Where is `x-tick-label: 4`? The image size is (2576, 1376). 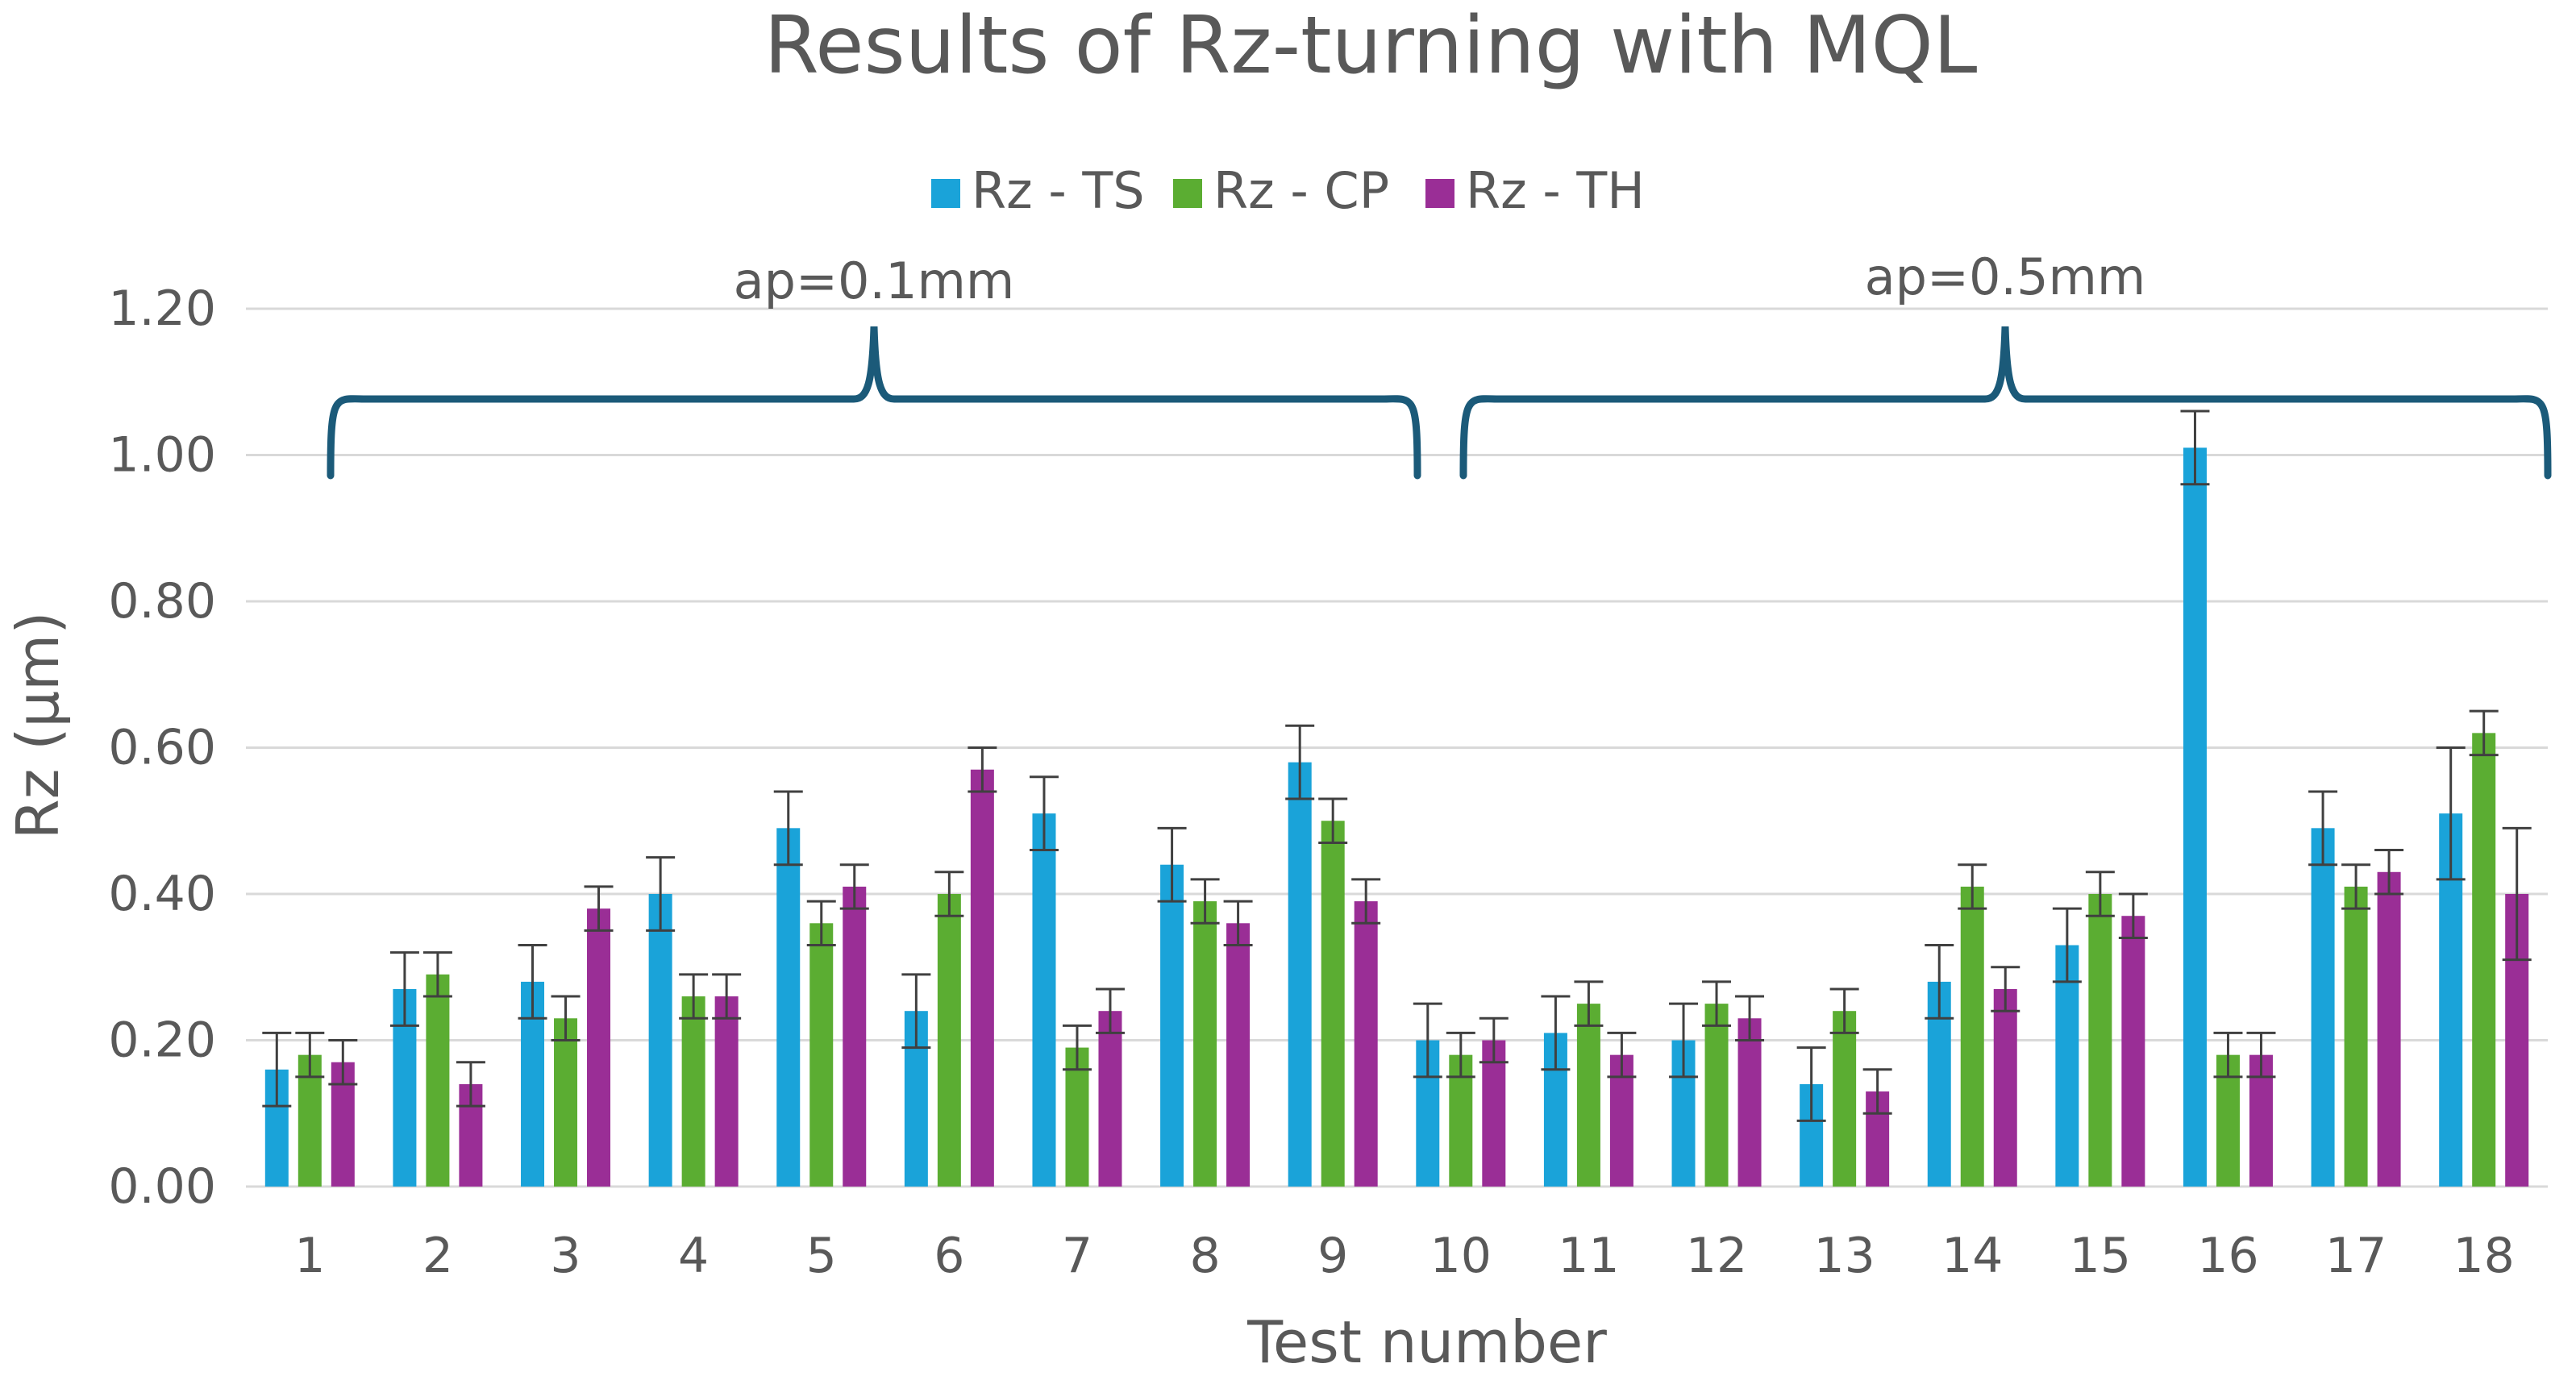
x-tick-label: 4 is located at coordinates (693, 1256).